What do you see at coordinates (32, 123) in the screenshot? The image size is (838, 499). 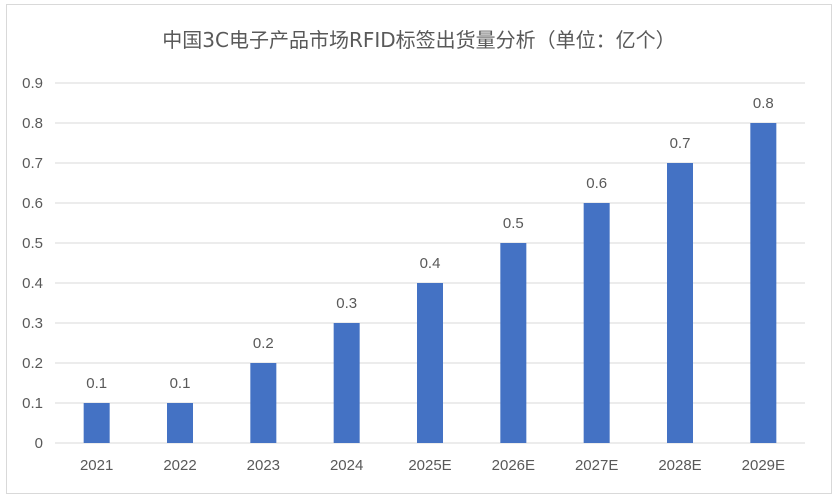 I see `y-tick-label: 0.8` at bounding box center [32, 123].